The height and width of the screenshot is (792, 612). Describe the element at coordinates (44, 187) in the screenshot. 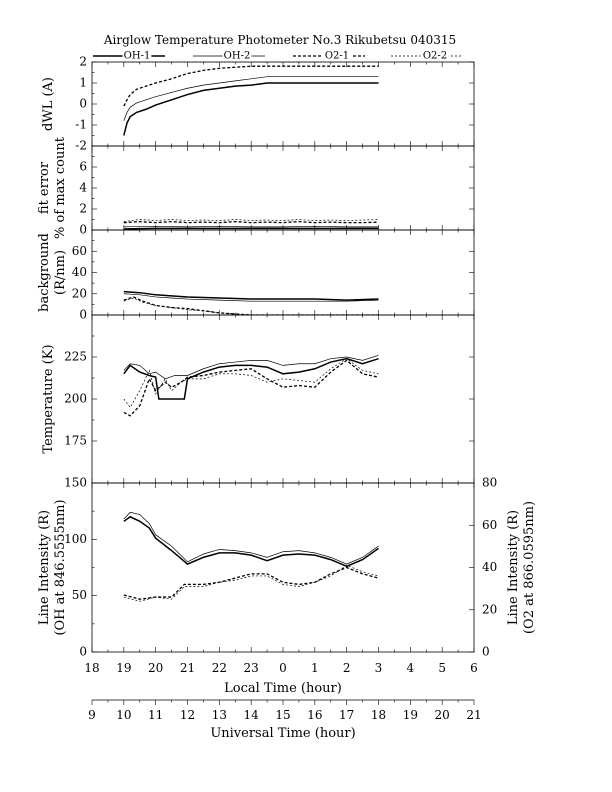

I see `y-axis-label: fit error` at that location.